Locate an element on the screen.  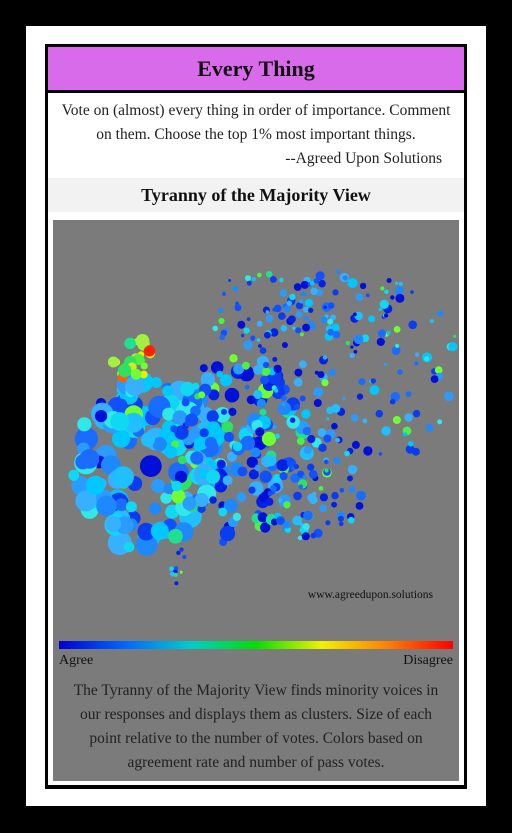
scale-left-label: Agree is located at coordinates (76, 660).